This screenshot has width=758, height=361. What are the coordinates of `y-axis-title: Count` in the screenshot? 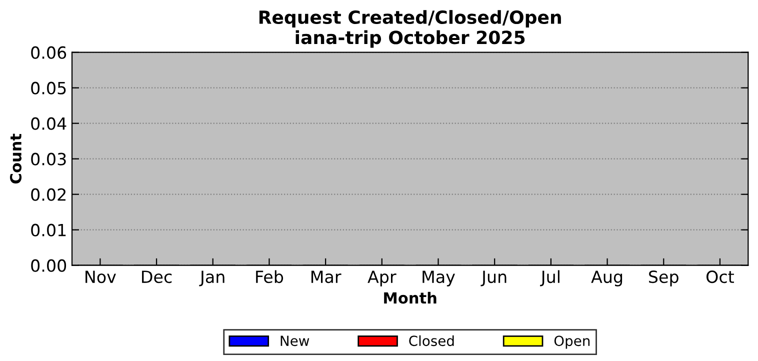 It's located at (16, 159).